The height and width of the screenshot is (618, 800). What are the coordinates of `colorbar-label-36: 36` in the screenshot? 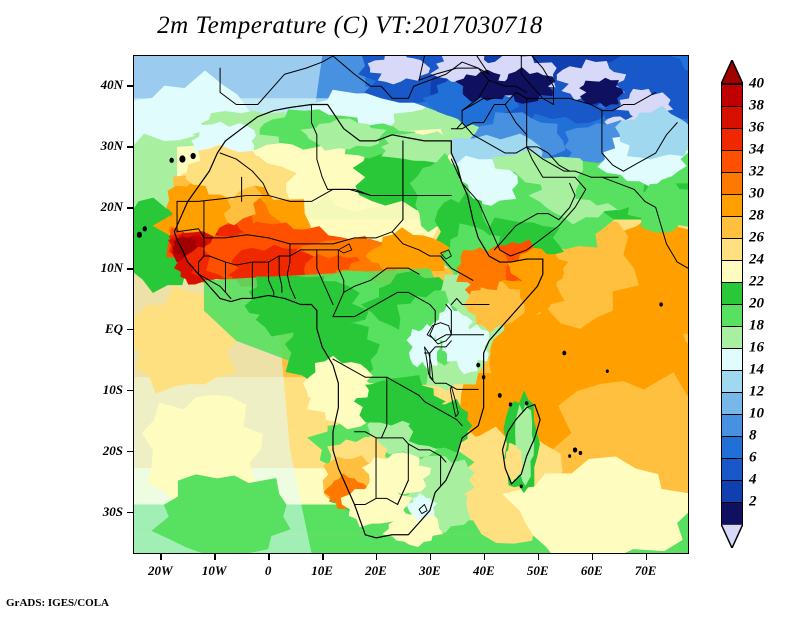 It's located at (756, 127).